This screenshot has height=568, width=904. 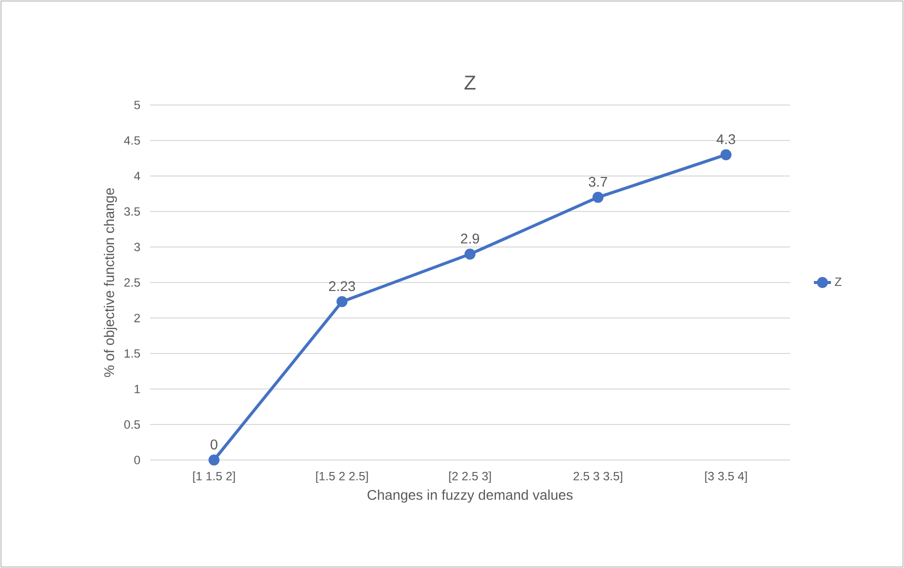 What do you see at coordinates (137, 318) in the screenshot?
I see `y-tick-label: 2` at bounding box center [137, 318].